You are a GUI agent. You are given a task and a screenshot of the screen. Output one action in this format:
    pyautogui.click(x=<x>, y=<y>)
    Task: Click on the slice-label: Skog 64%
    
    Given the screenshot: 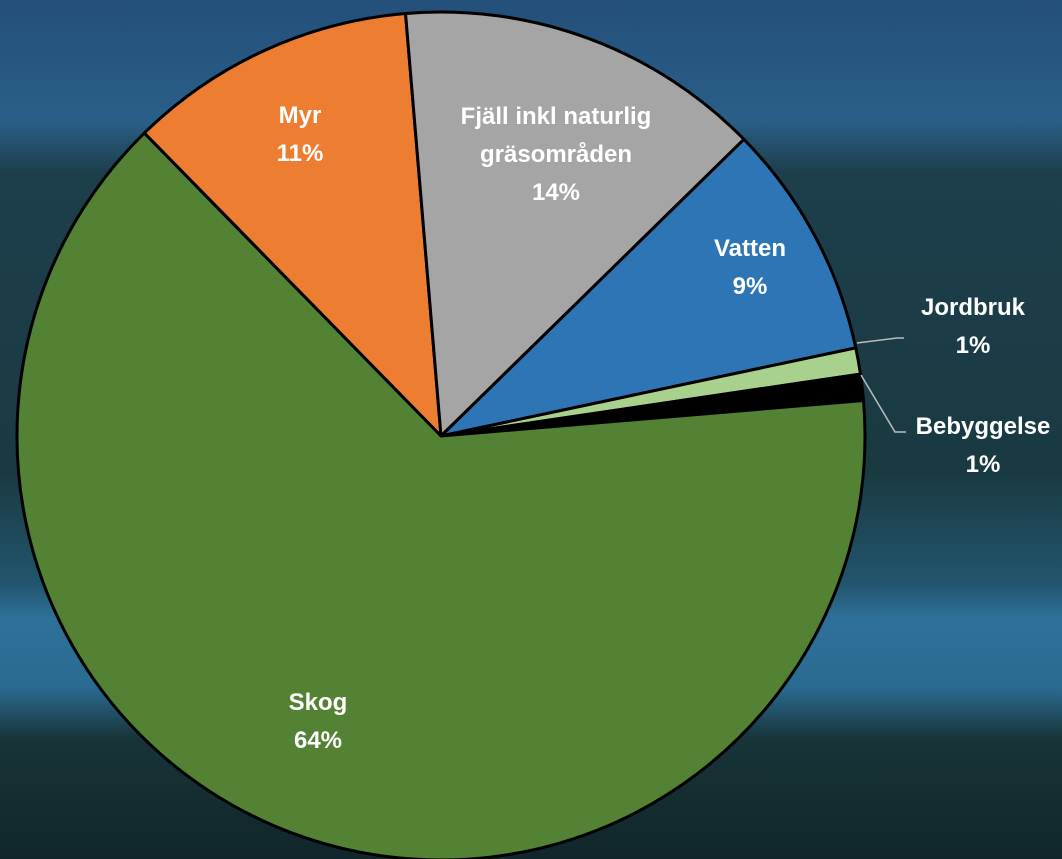 What is the action you would take?
    pyautogui.click(x=318, y=722)
    